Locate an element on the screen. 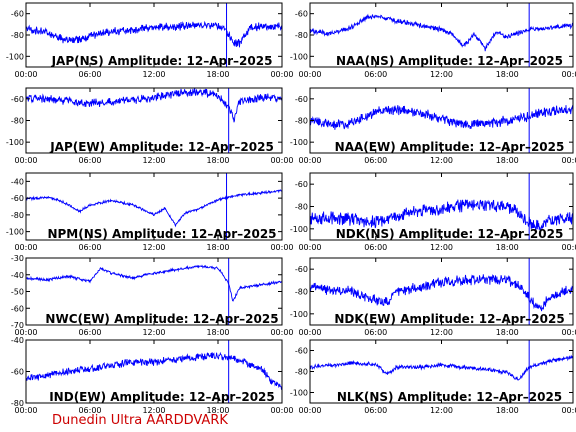 The height and width of the screenshot is (432, 576). y-tick-label: -50 is located at coordinates (17, 292).